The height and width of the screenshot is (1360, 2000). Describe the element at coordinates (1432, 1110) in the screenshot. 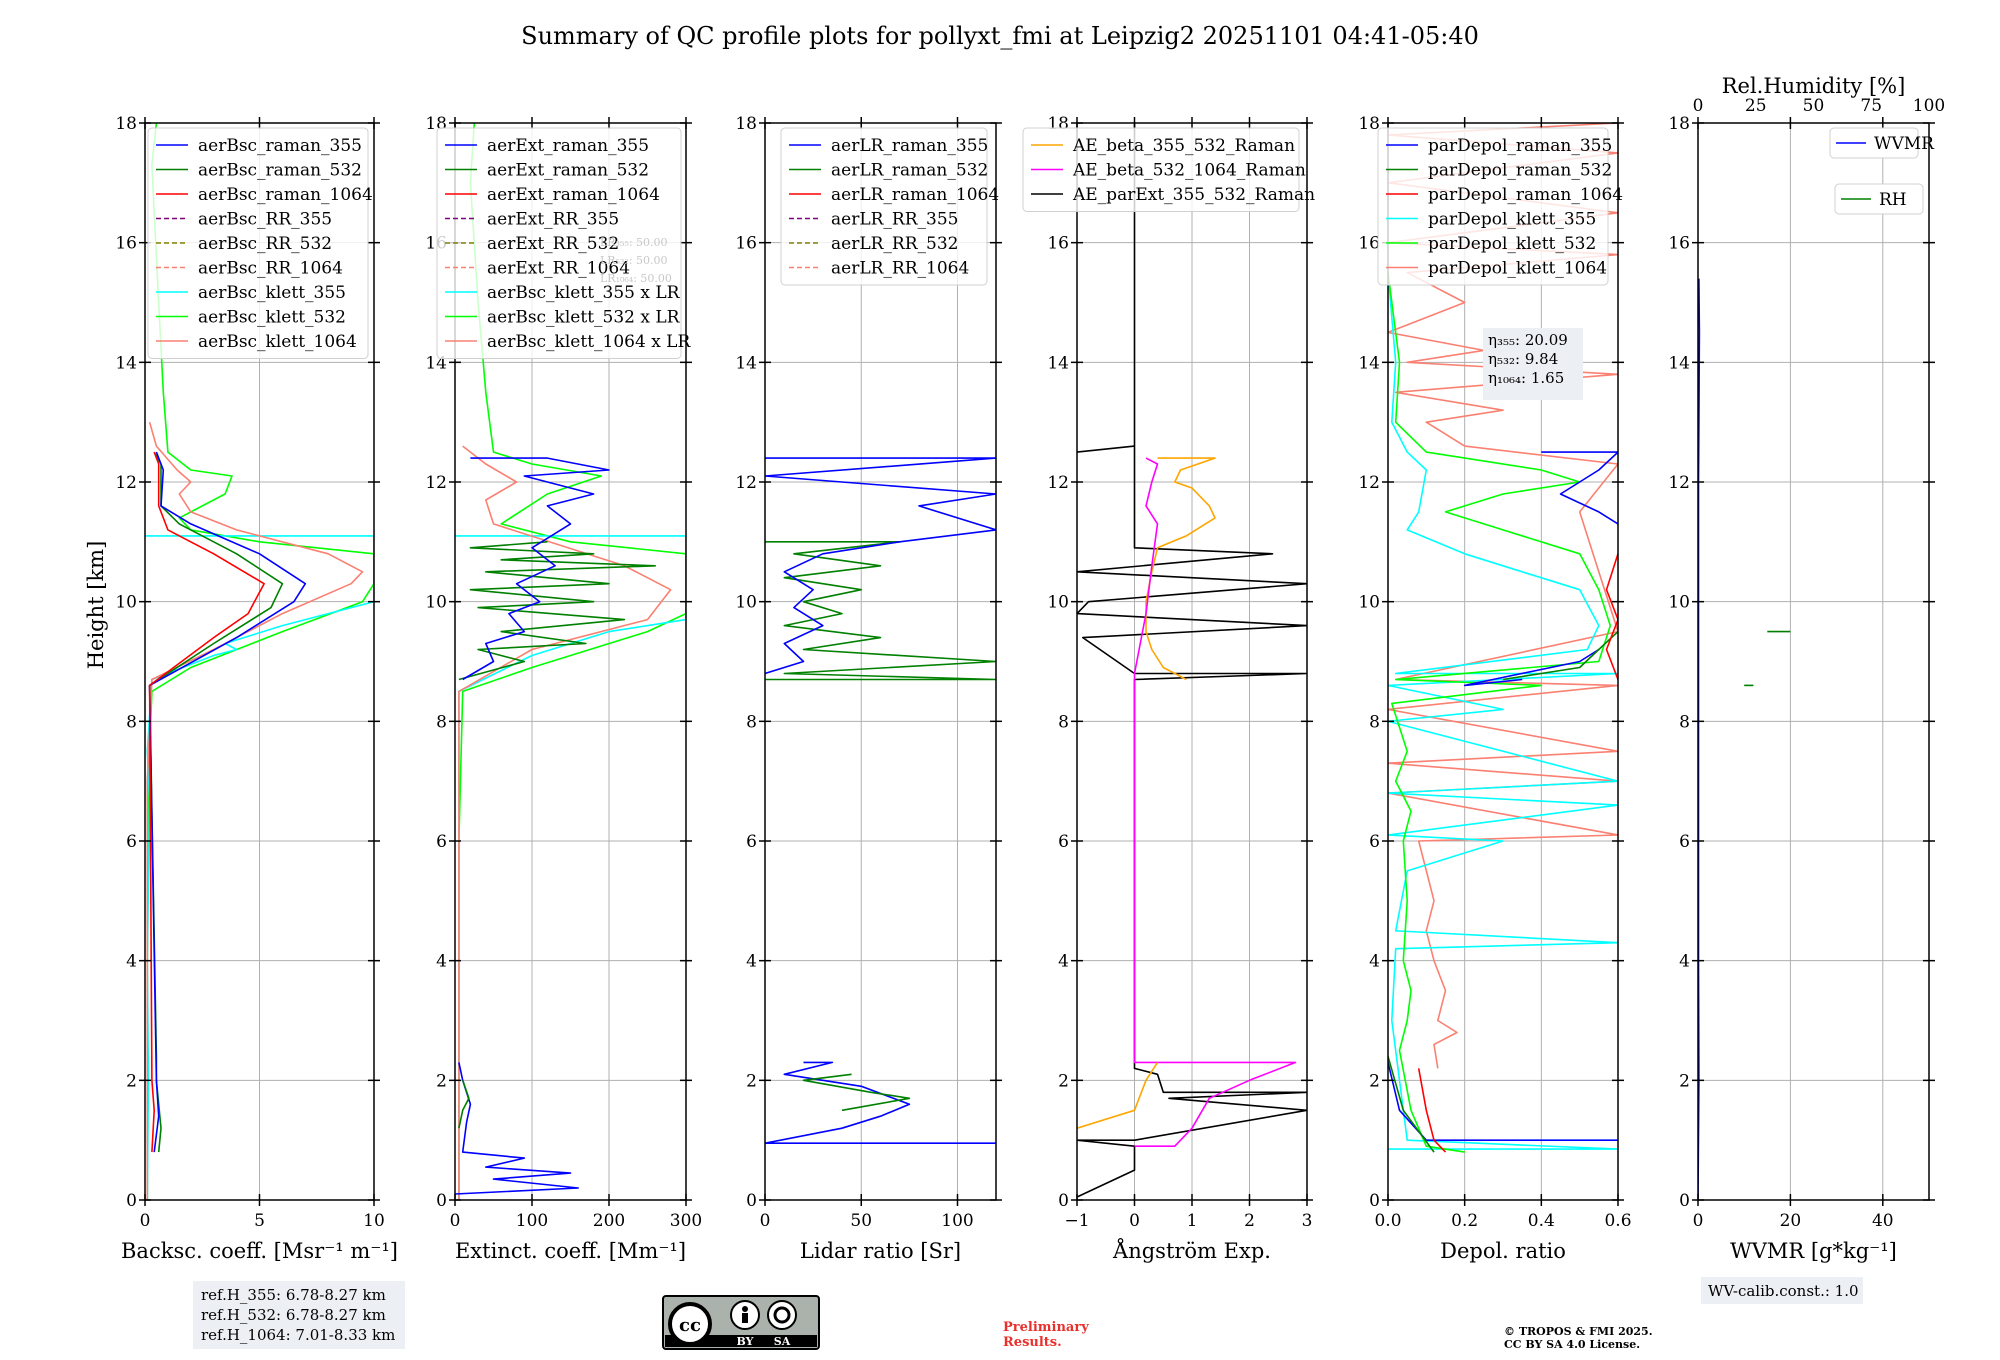

I see `series-line-parDepol_raman_1064_bl` at that location.